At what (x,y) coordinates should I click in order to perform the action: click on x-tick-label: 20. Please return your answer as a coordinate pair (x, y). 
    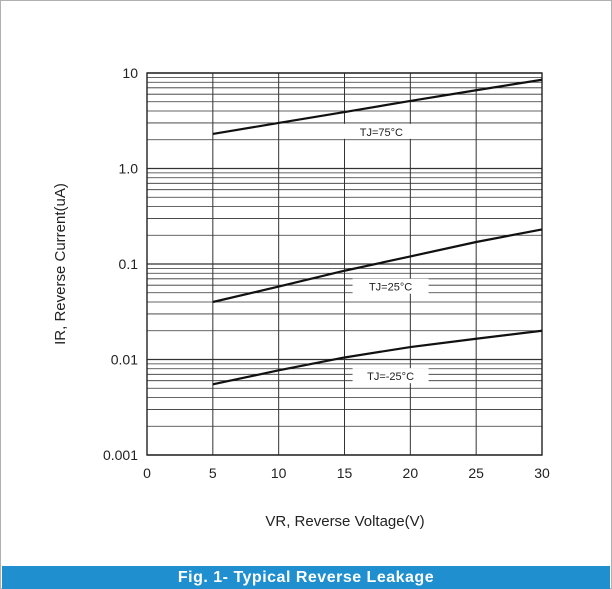
    Looking at the image, I should click on (411, 473).